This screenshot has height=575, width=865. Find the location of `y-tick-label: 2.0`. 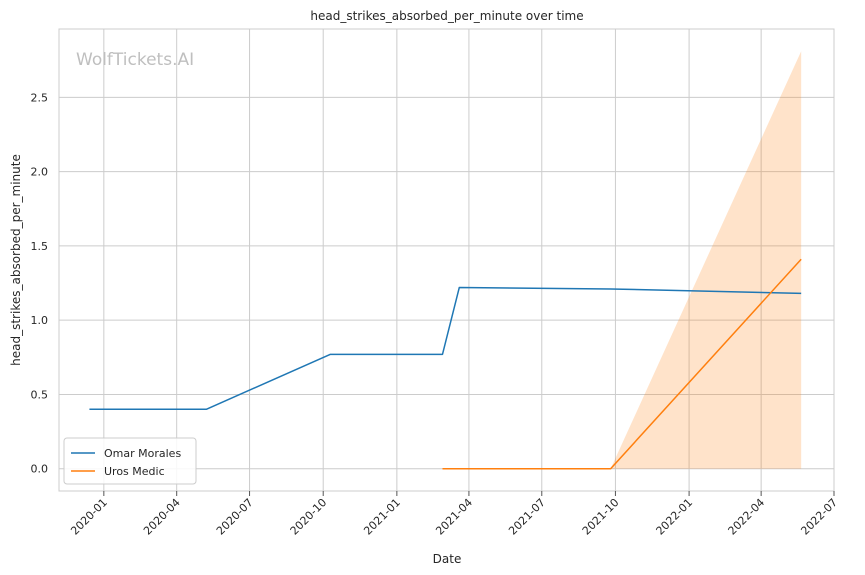

y-tick-label: 2.0 is located at coordinates (40, 172).